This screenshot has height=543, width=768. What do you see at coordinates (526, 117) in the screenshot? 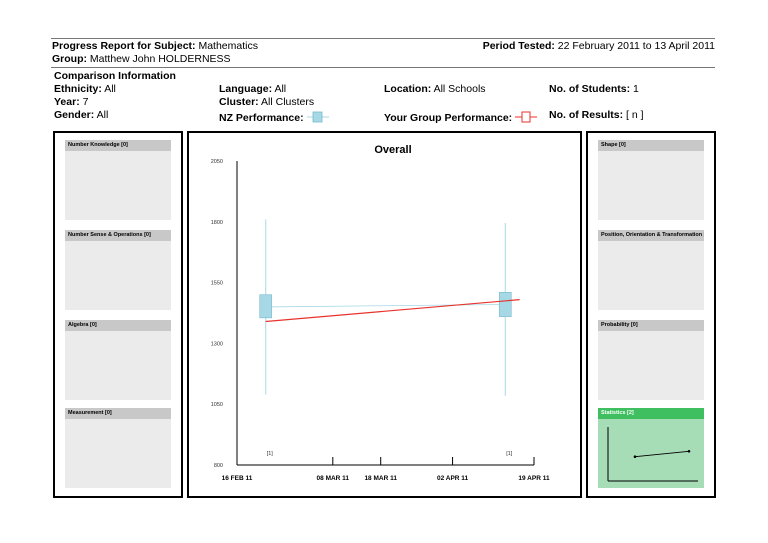
I see `group-performance-legend-icon` at bounding box center [526, 117].